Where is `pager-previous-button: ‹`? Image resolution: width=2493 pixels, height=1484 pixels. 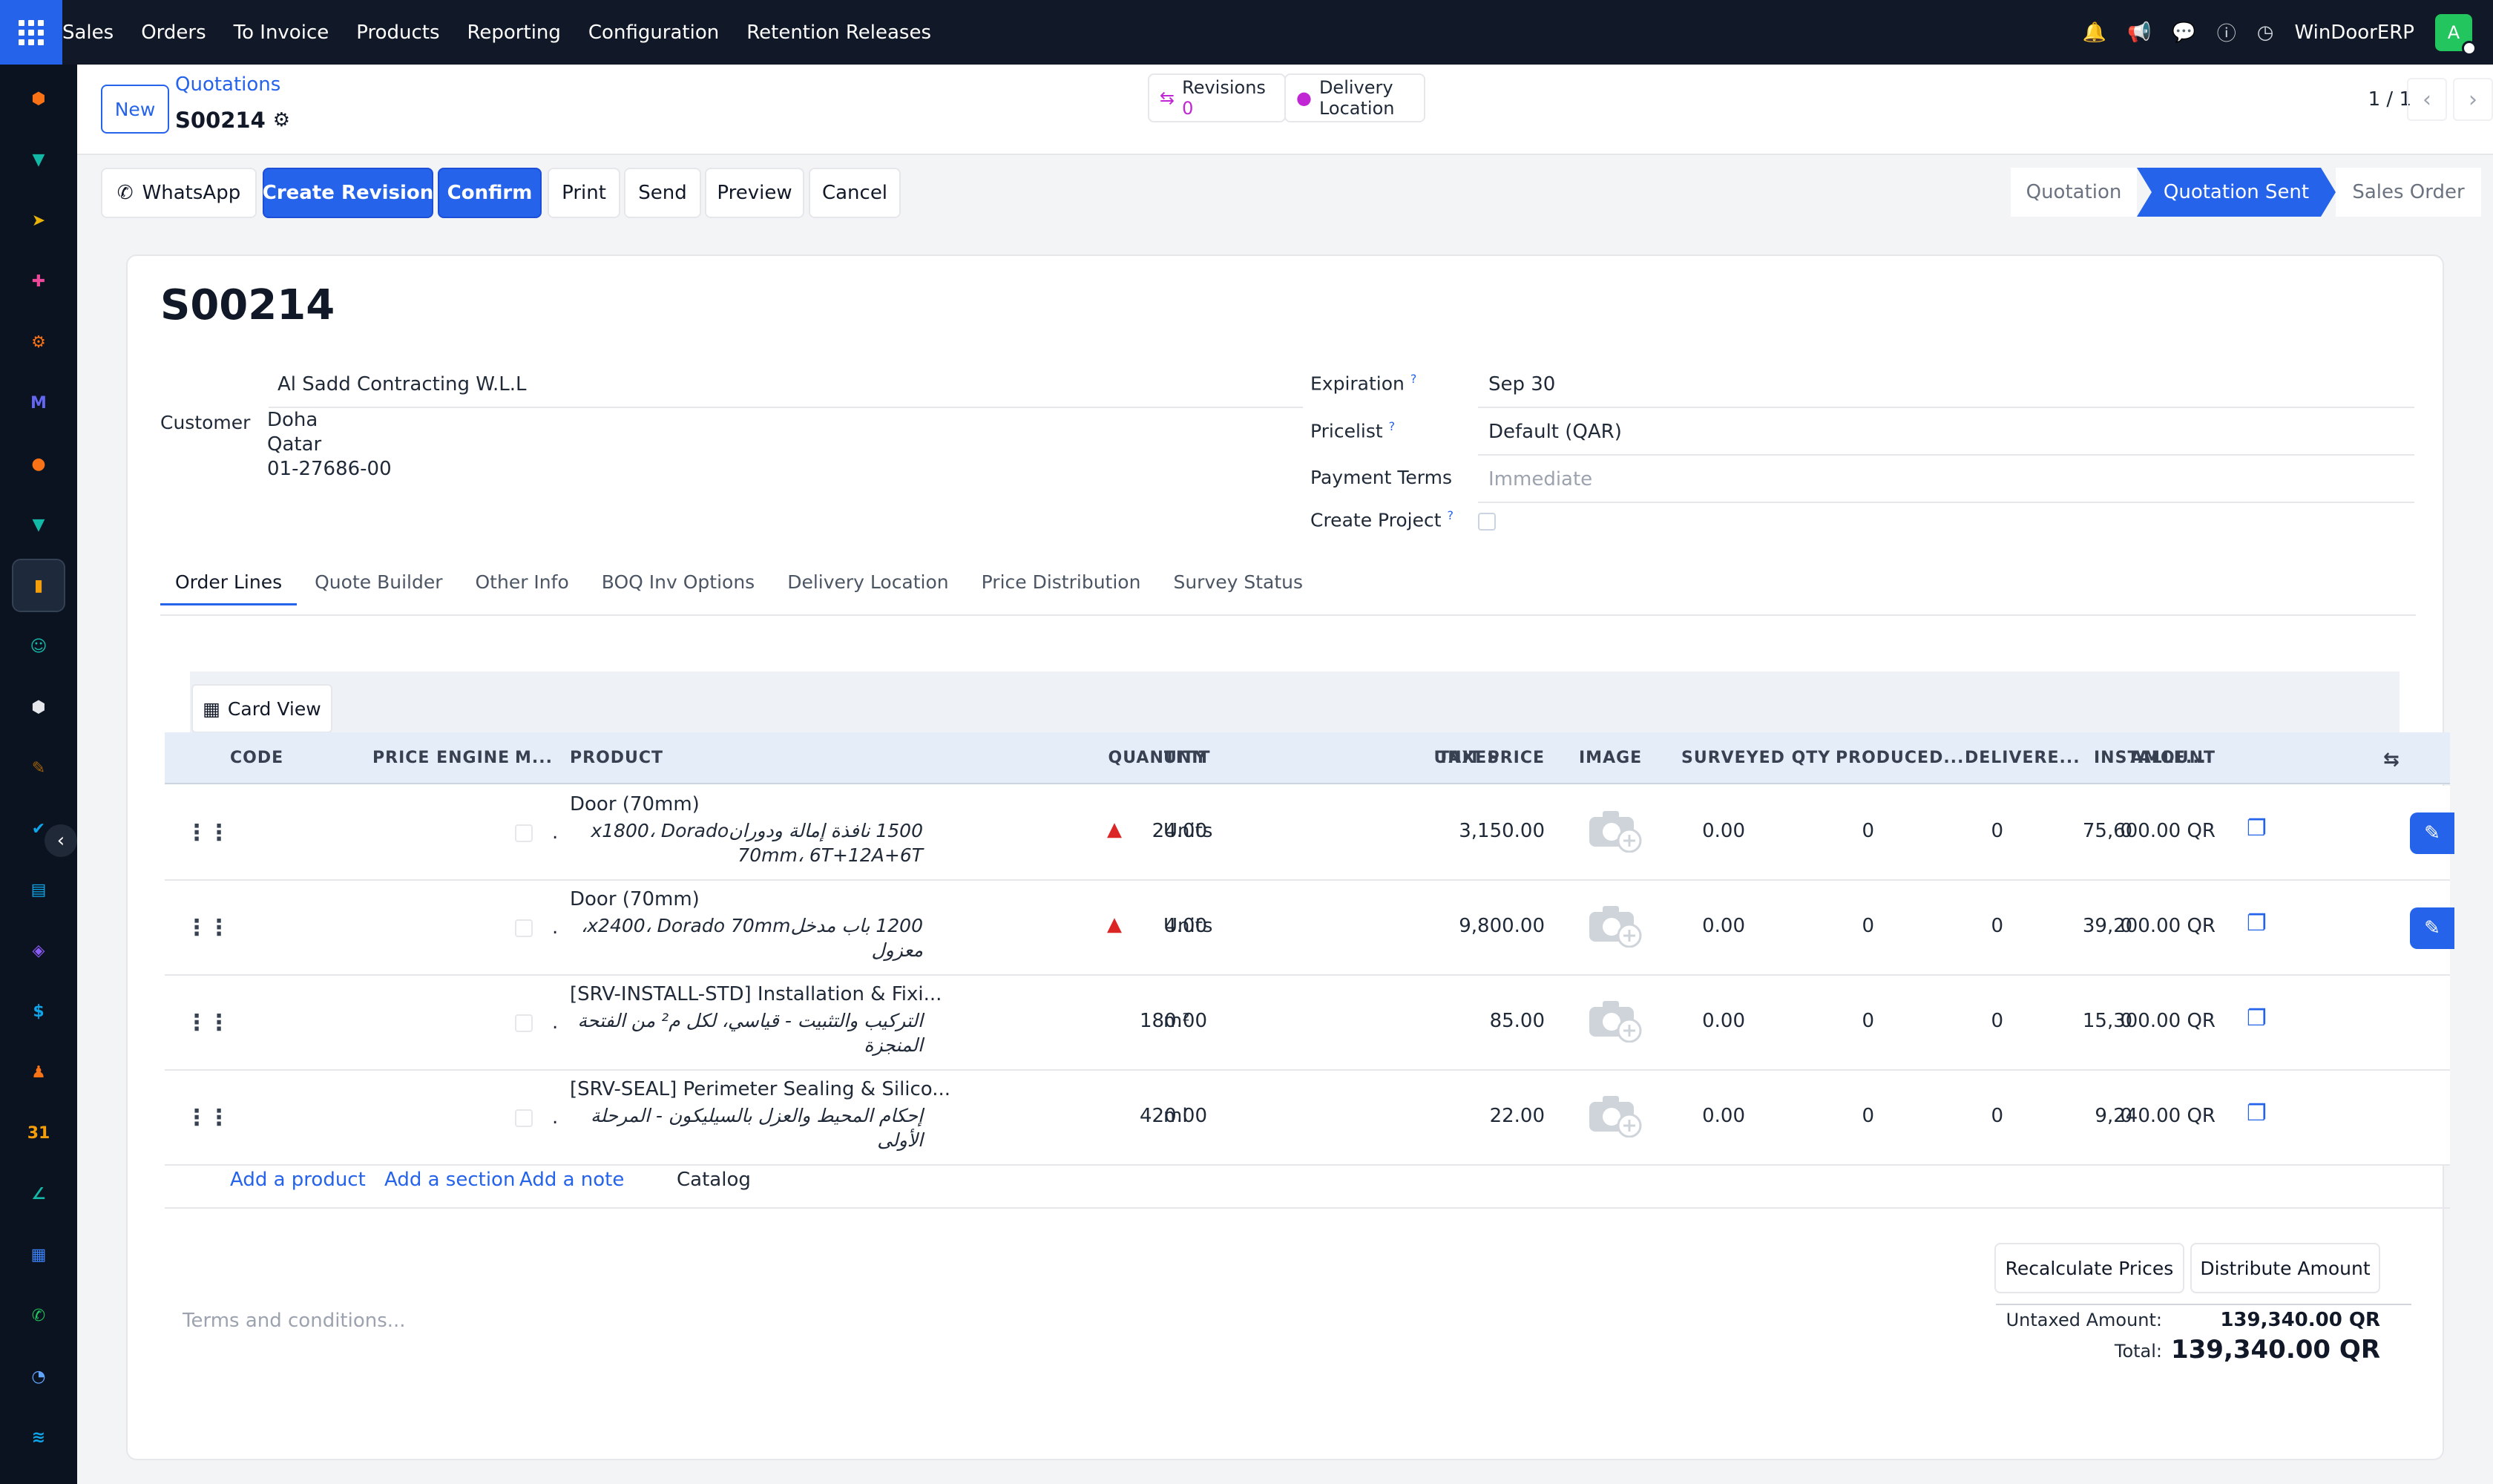 pager-previous-button: ‹ is located at coordinates (2427, 99).